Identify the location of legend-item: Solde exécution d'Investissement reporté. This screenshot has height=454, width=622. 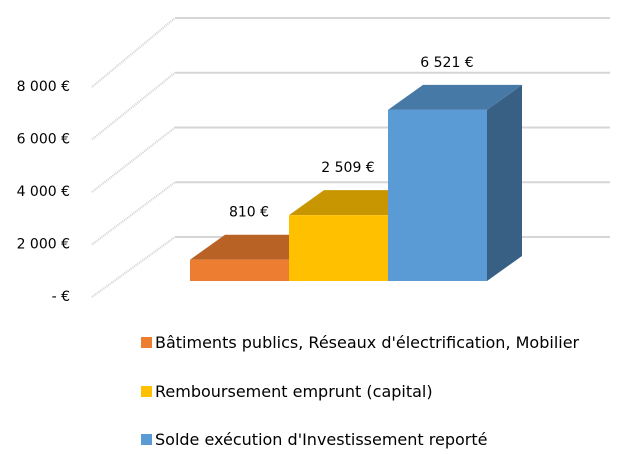
(376, 440).